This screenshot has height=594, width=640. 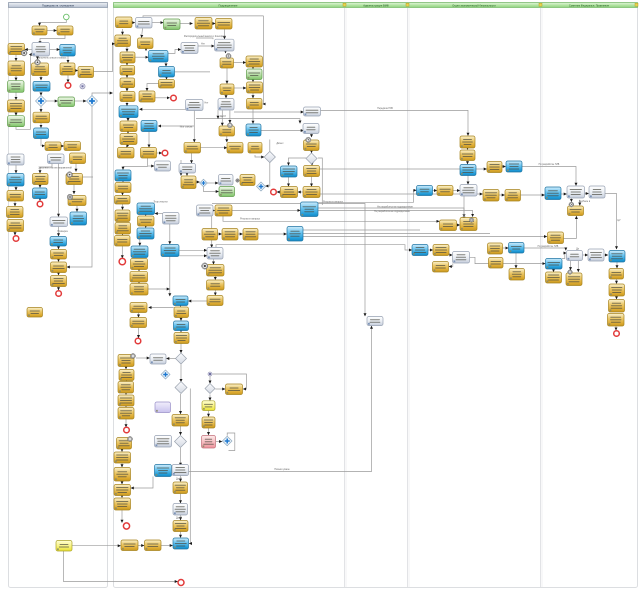 I want to click on svg-text: Заполнить список и запрос, so click(x=53, y=59).